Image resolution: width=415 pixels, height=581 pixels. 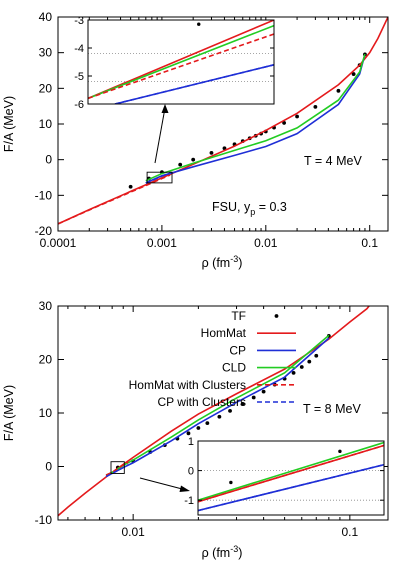 What do you see at coordinates (79, 105) in the screenshot?
I see `top-inset-ytick-label: -6` at bounding box center [79, 105].